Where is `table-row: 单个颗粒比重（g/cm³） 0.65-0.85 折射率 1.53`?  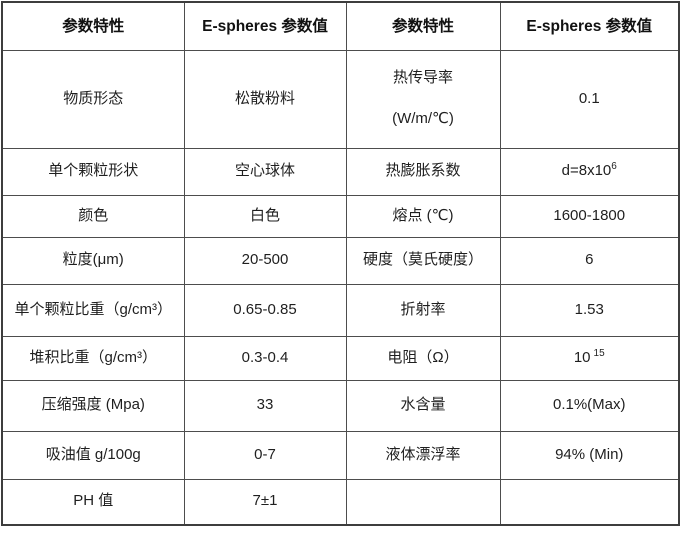 table-row: 单个颗粒比重（g/cm³） 0.65-0.85 折射率 1.53 is located at coordinates (340, 310).